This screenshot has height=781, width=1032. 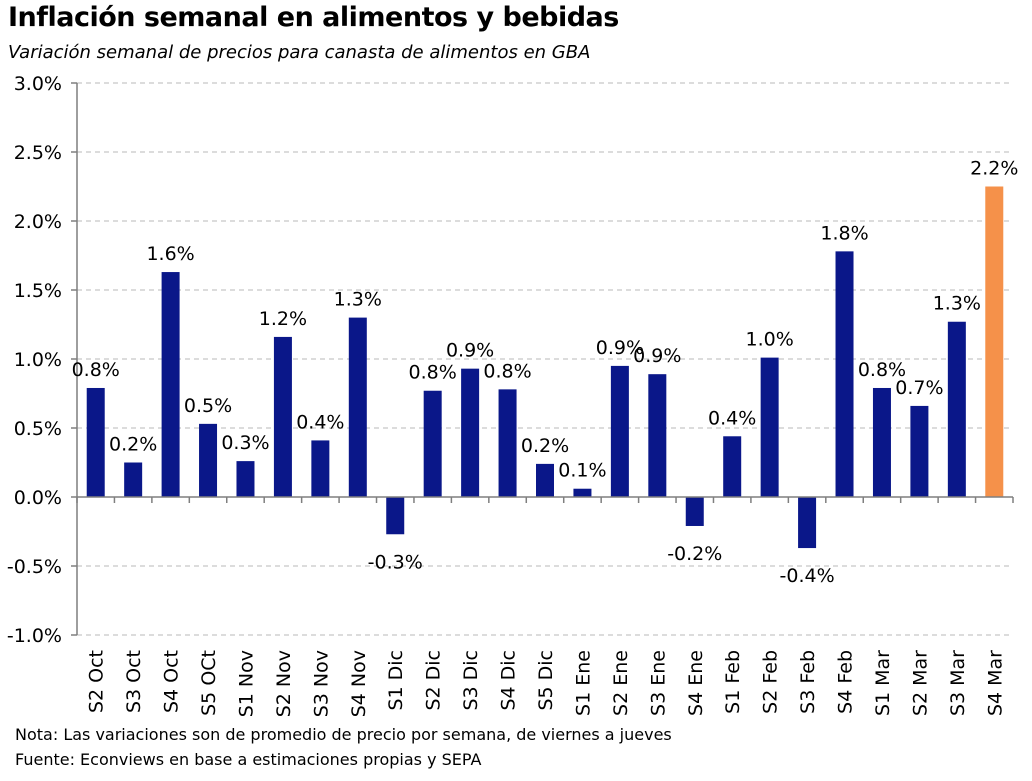 What do you see at coordinates (34, 636) in the screenshot?
I see `y-tick-label: -1.0%` at bounding box center [34, 636].